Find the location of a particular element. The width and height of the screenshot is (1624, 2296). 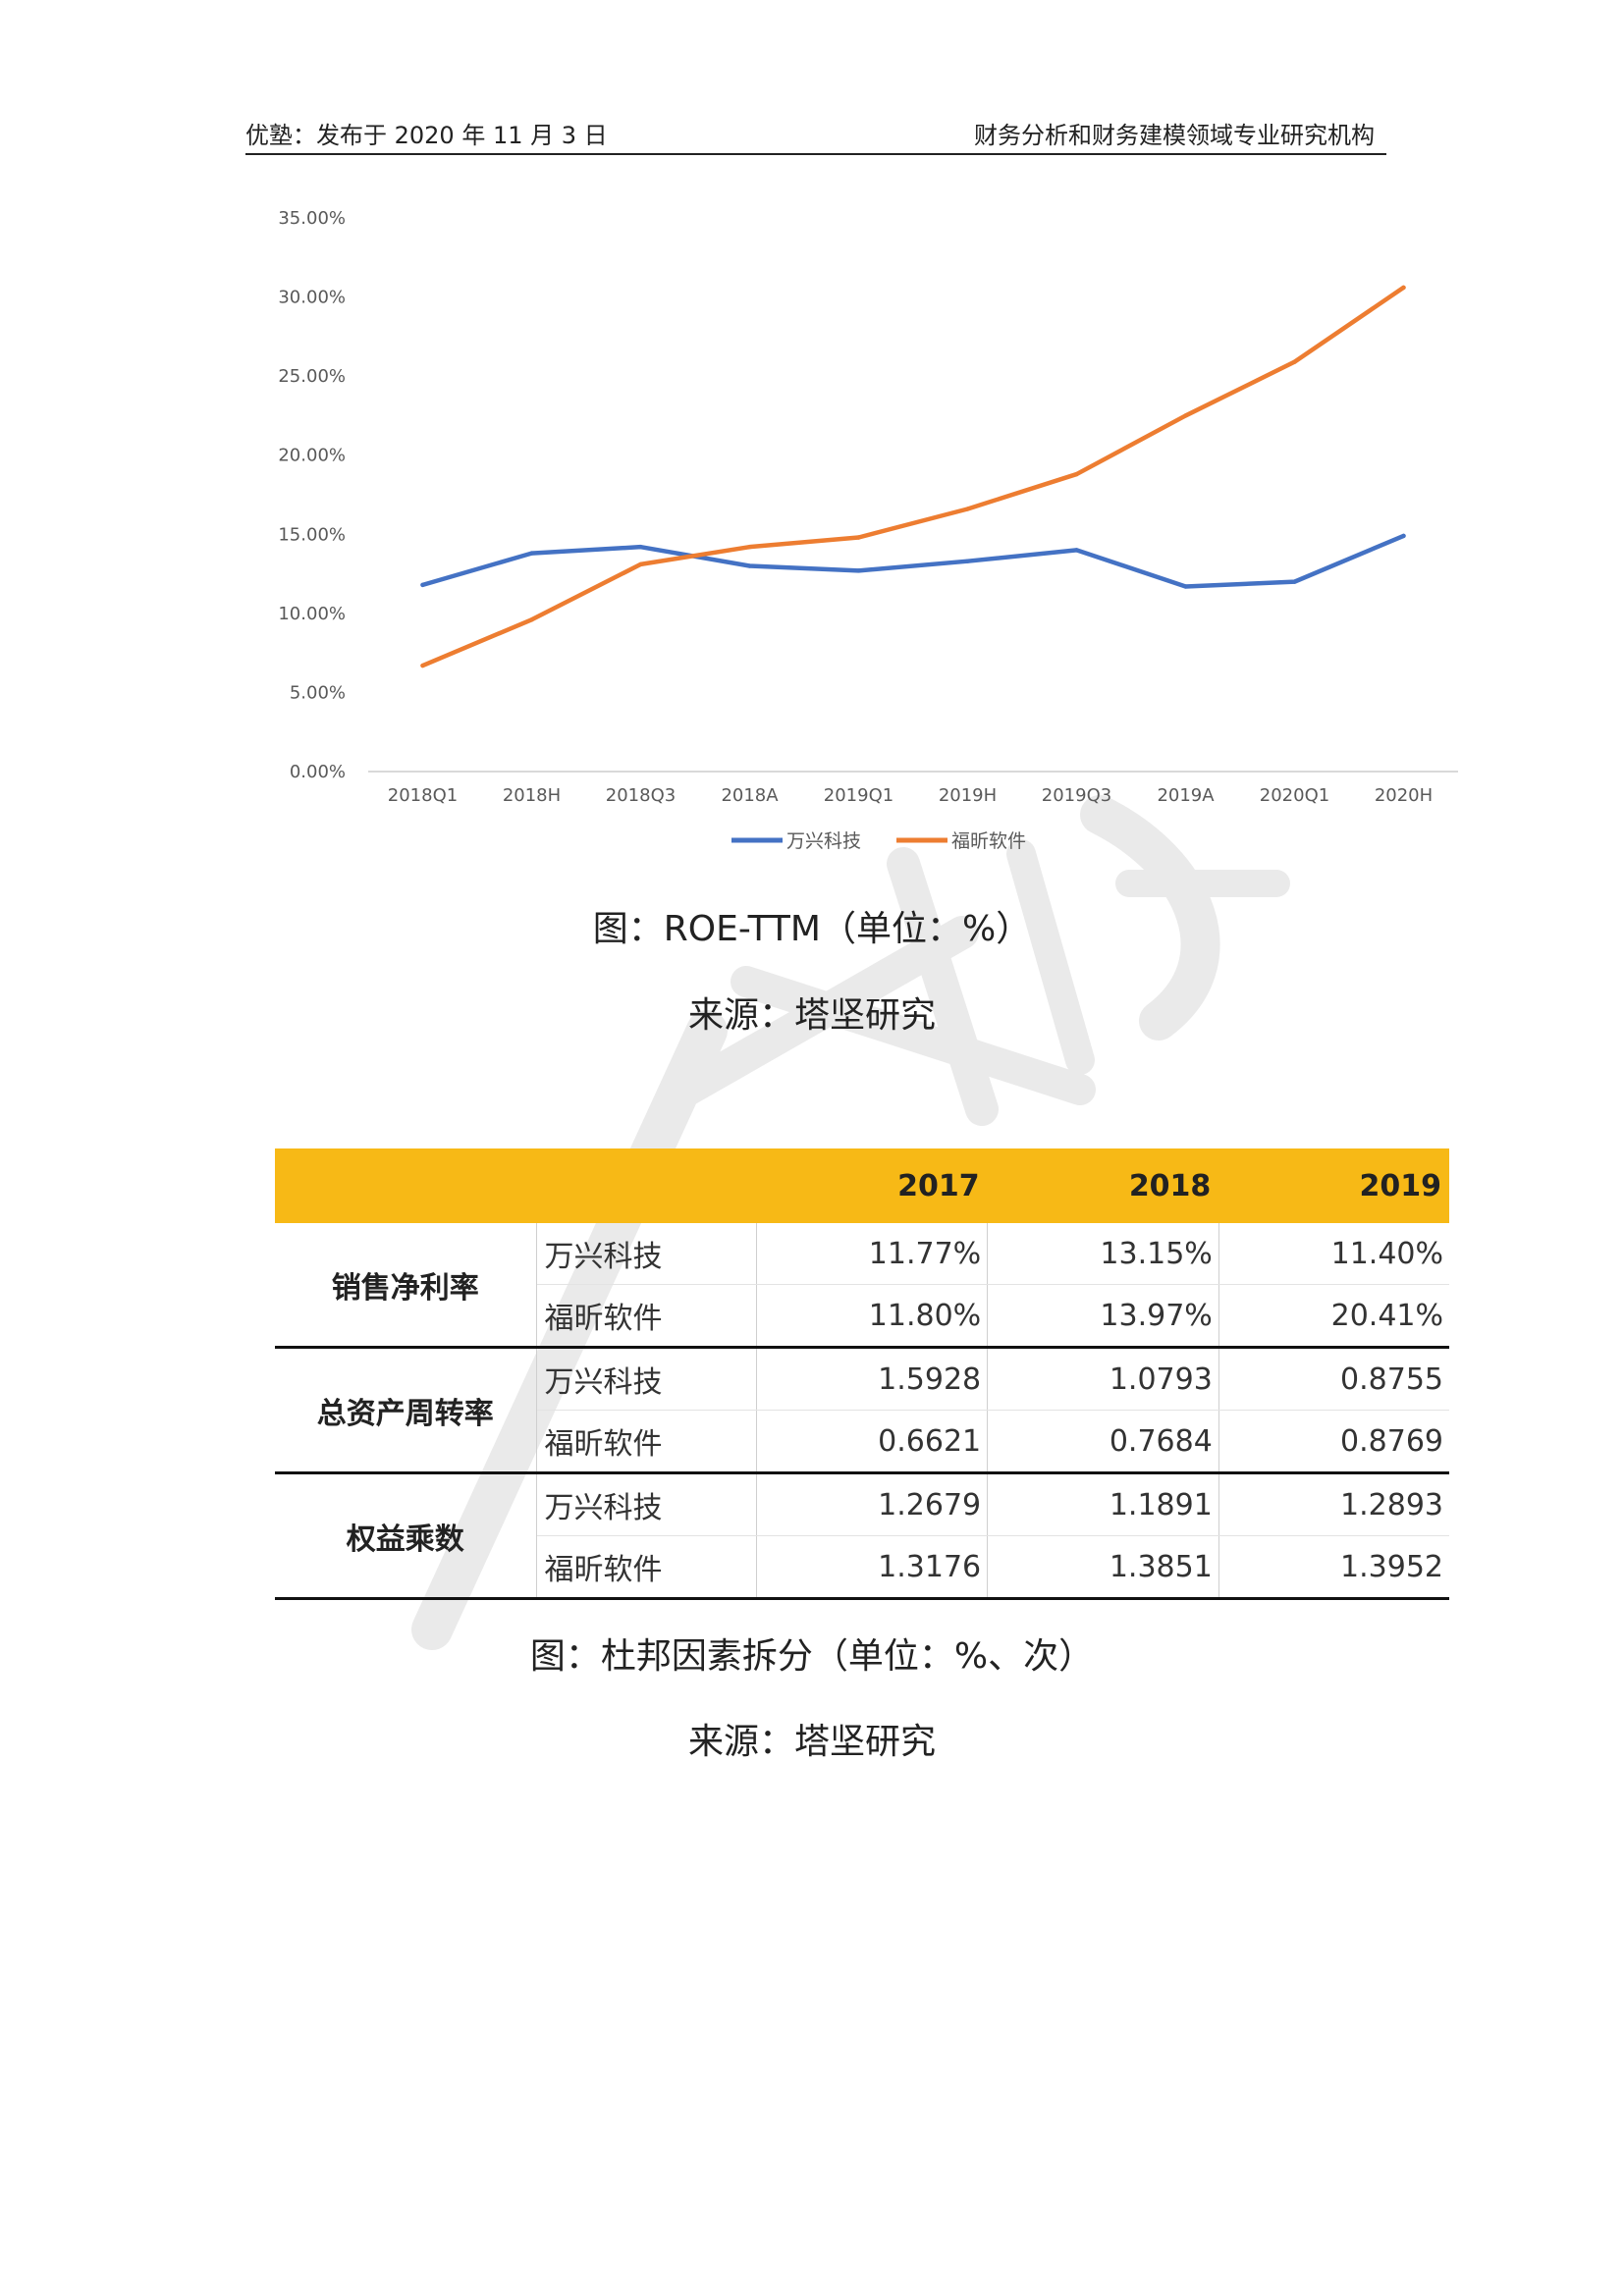

table-row: 福昕软件 0.6621 0.7684 0.8769 is located at coordinates (862, 1442).